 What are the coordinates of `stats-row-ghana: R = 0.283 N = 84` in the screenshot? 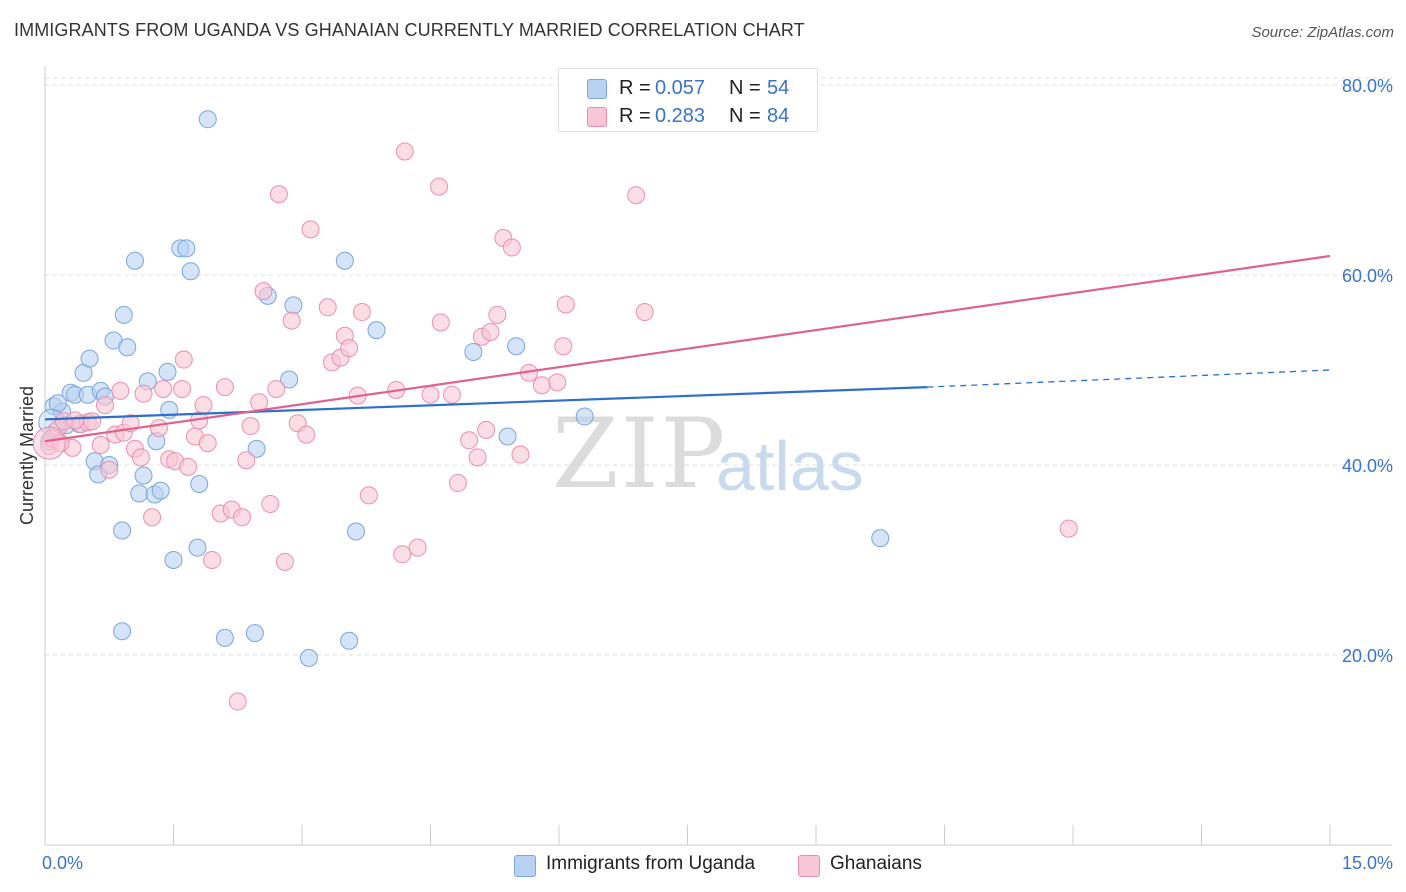 It's located at (688, 115).